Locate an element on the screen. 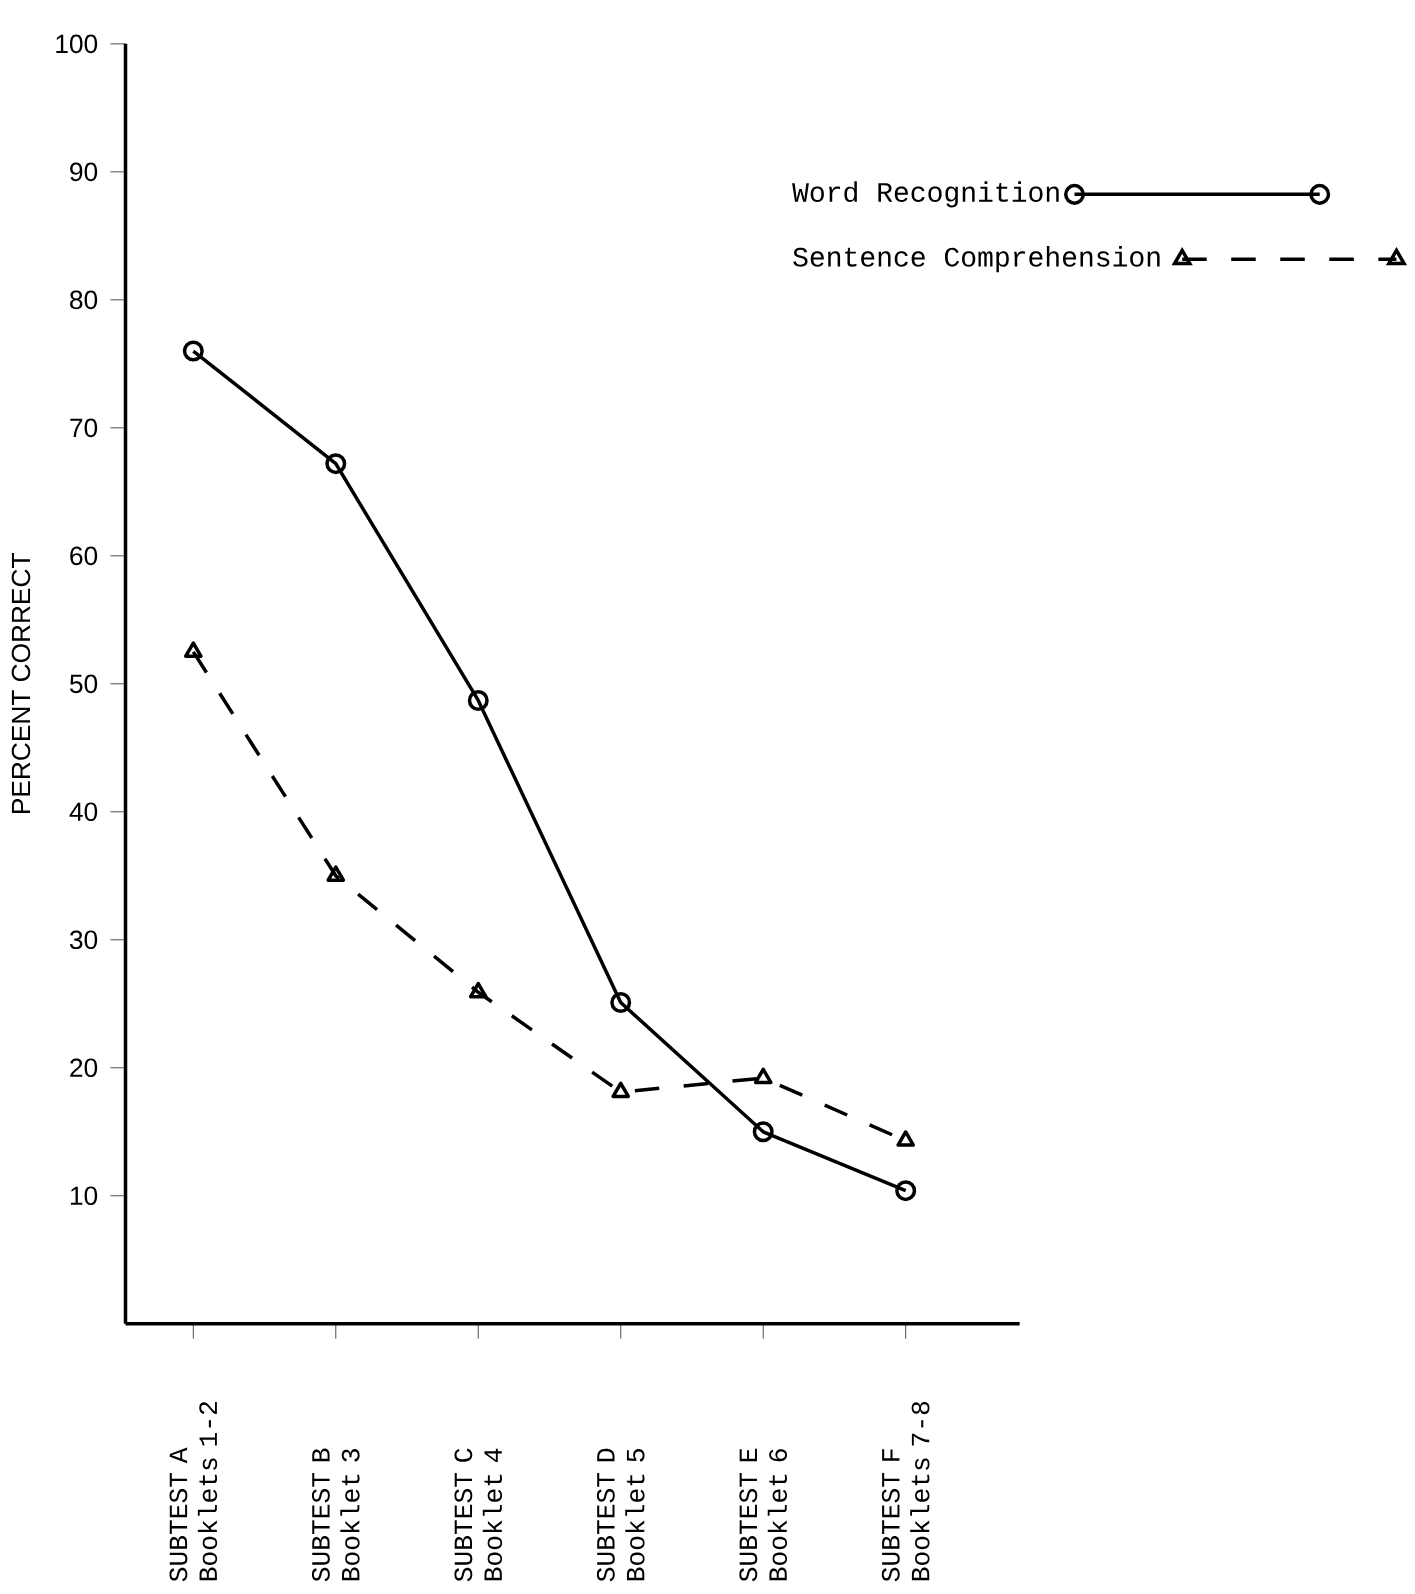 This screenshot has width=1415, height=1594. y-tick-label: 80 is located at coordinates (83, 300).